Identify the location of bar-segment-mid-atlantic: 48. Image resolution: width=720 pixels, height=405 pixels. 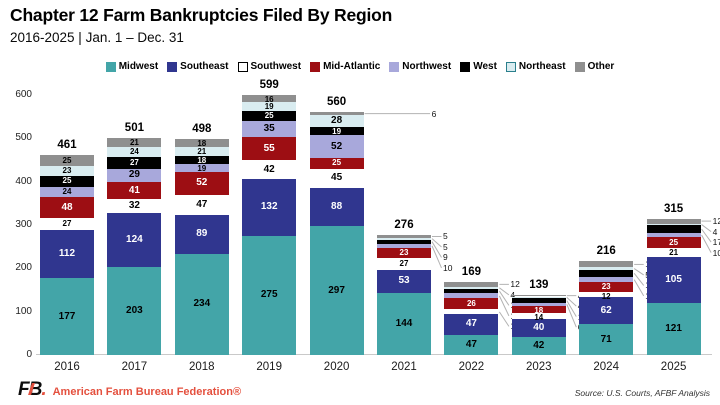
(67, 208).